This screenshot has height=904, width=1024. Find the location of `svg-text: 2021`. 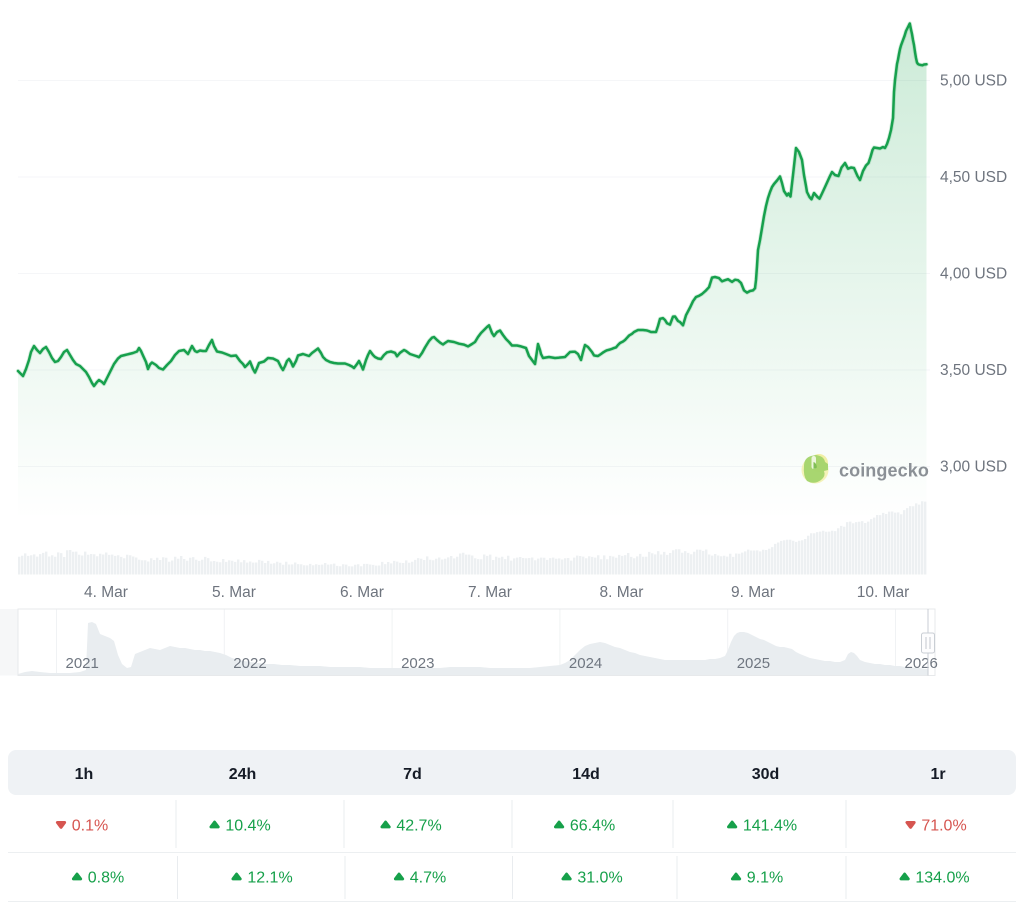

svg-text: 2021 is located at coordinates (82, 663).